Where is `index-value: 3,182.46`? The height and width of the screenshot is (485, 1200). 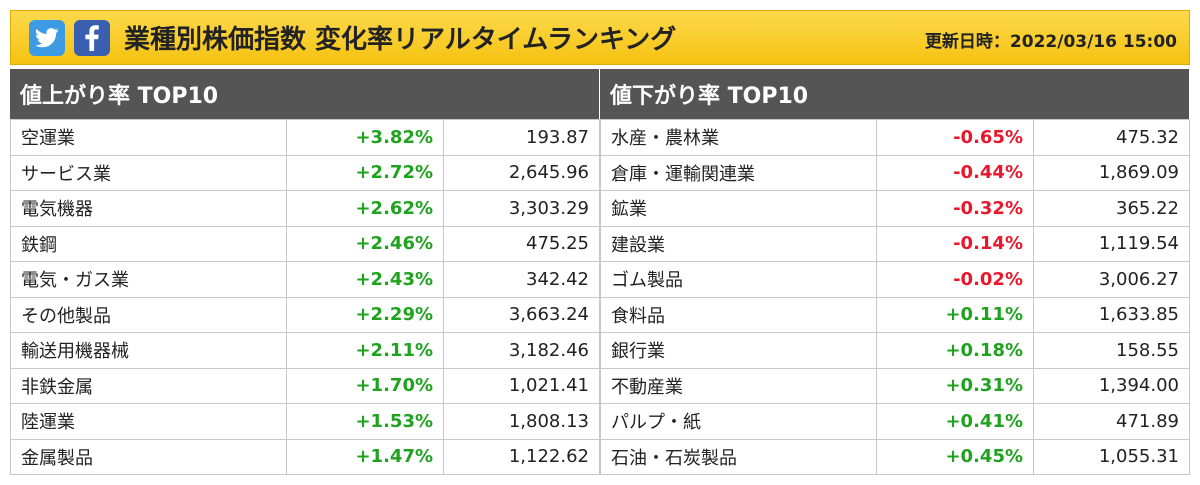
index-value: 3,182.46 is located at coordinates (521, 350).